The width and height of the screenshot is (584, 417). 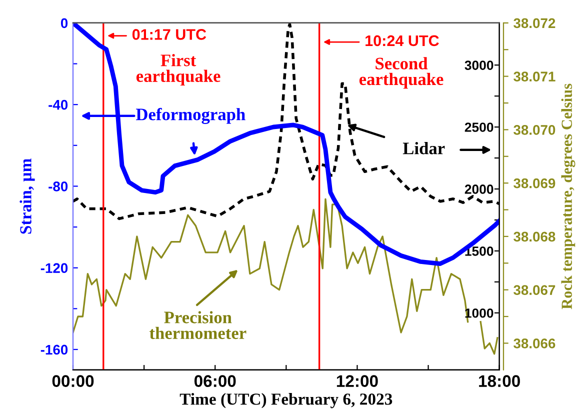 I want to click on y2-tick-label: 38.070, so click(x=535, y=130).